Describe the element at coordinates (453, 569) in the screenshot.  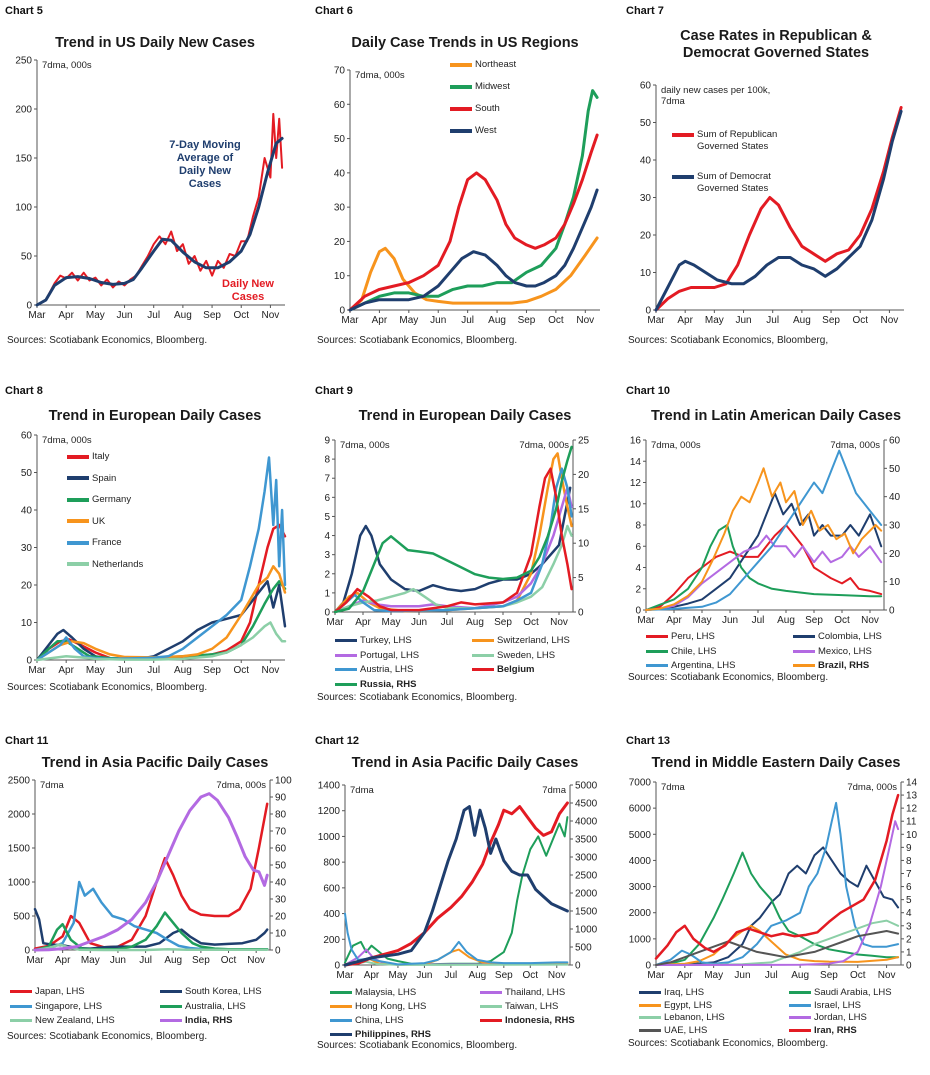
I see `series-line-sweden-lhs` at that location.